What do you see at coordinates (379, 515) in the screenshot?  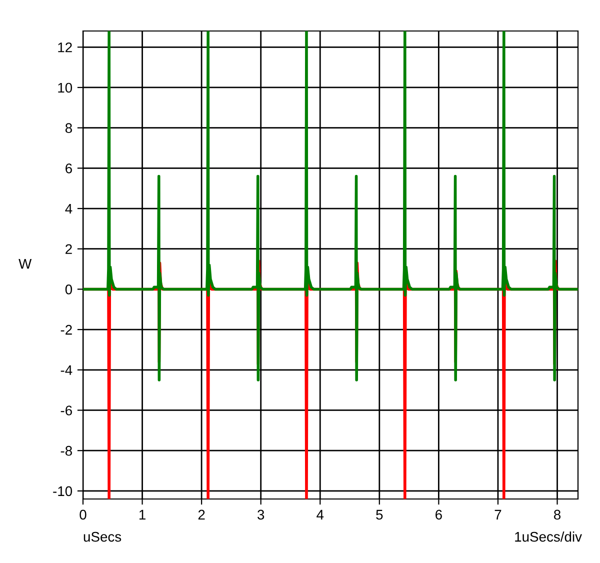 I see `x-tick-label: 5` at bounding box center [379, 515].